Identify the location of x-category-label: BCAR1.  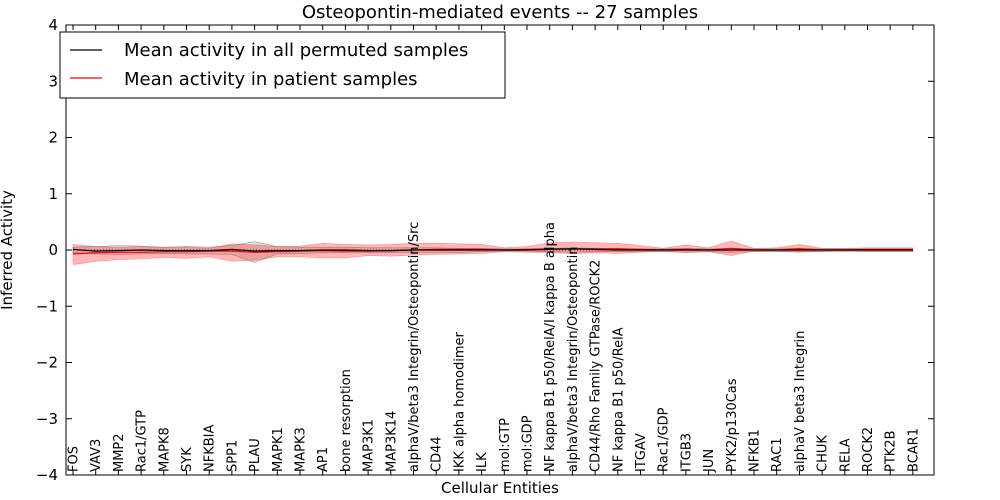
(913, 450).